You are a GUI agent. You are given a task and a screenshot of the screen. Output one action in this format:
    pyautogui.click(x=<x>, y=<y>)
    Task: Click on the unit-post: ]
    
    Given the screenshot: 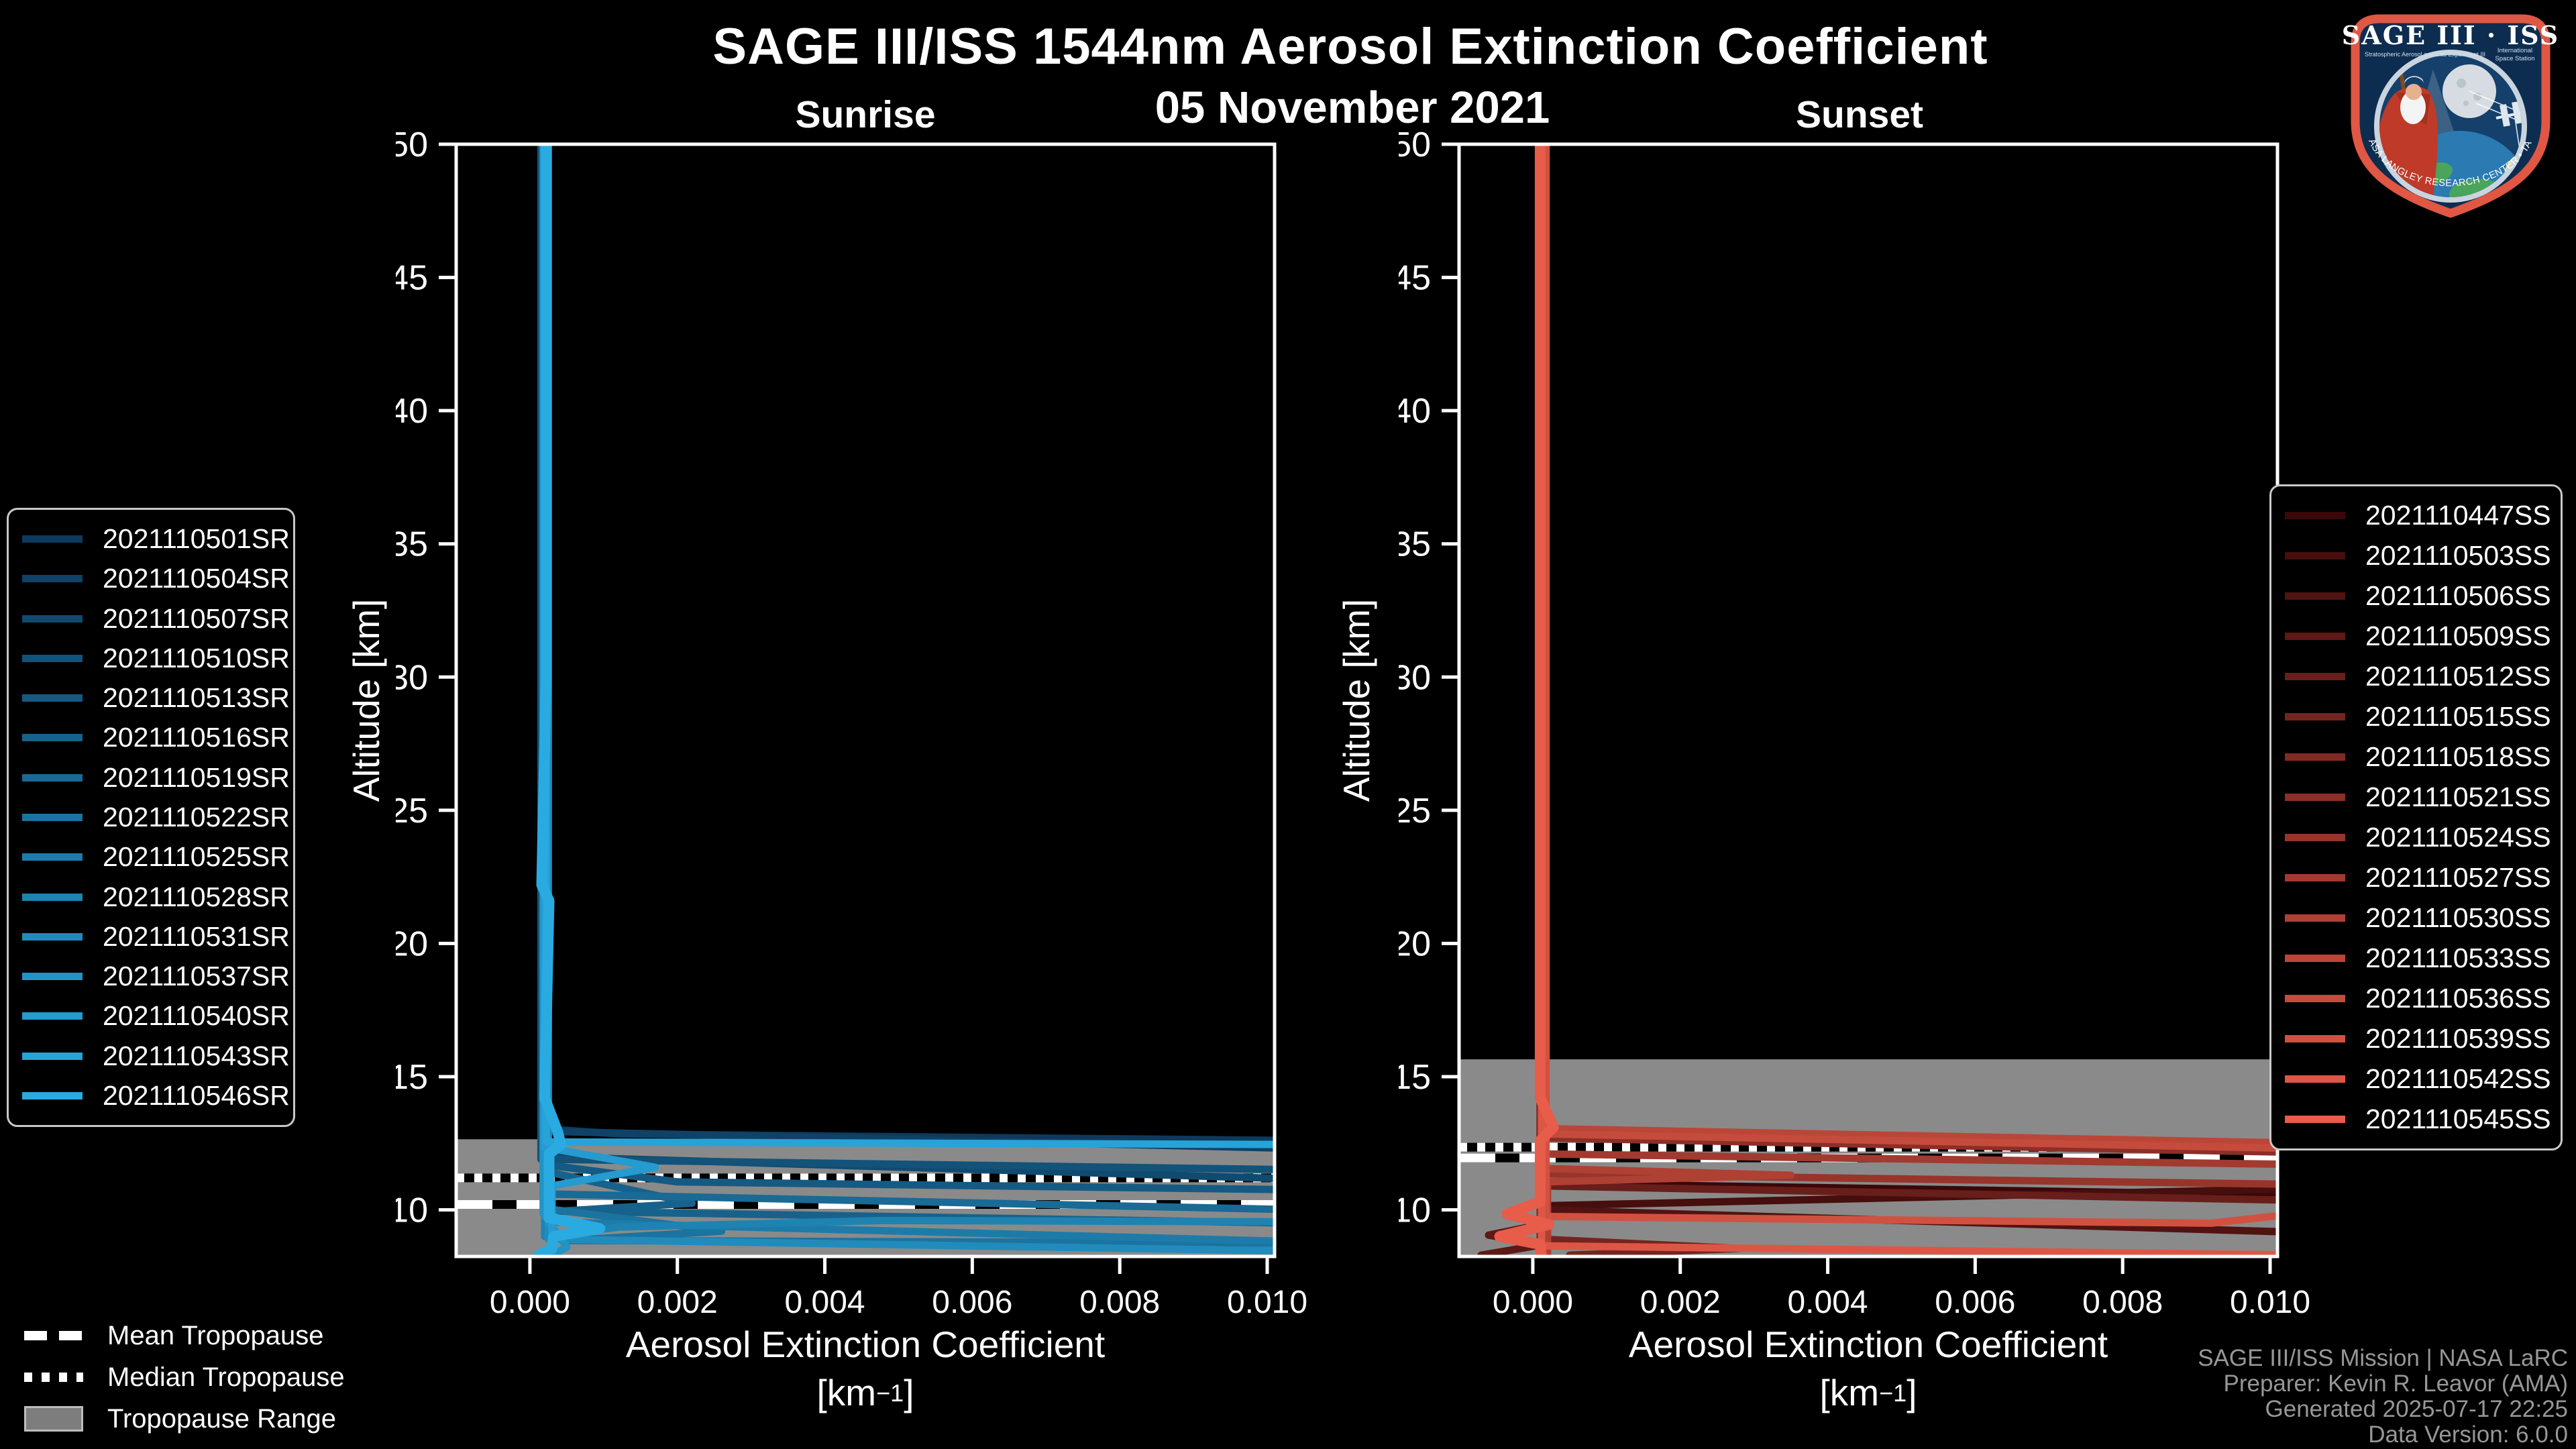 What is the action you would take?
    pyautogui.click(x=909, y=1392)
    